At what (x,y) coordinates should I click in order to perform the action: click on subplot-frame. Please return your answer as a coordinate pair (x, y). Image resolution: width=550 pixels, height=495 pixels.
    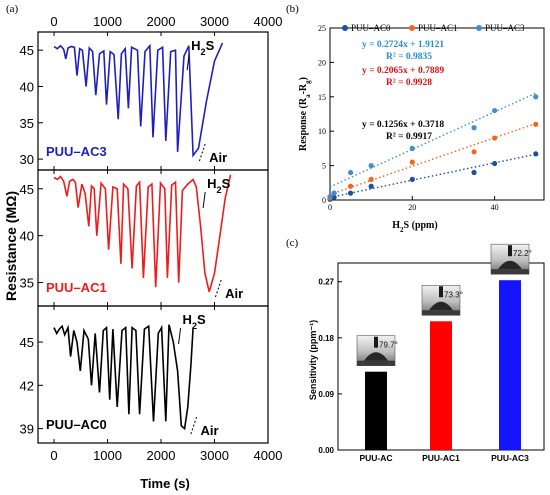
    Looking at the image, I should click on (153, 374).